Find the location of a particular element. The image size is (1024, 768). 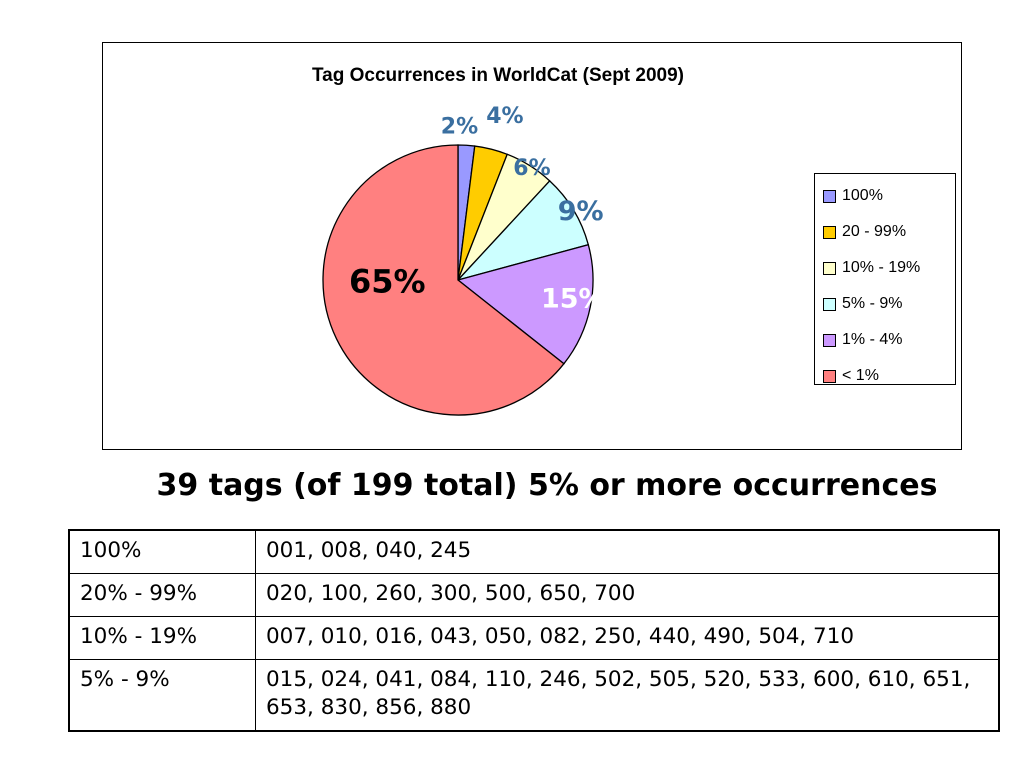

slice-data-label: 65% is located at coordinates (387, 281).